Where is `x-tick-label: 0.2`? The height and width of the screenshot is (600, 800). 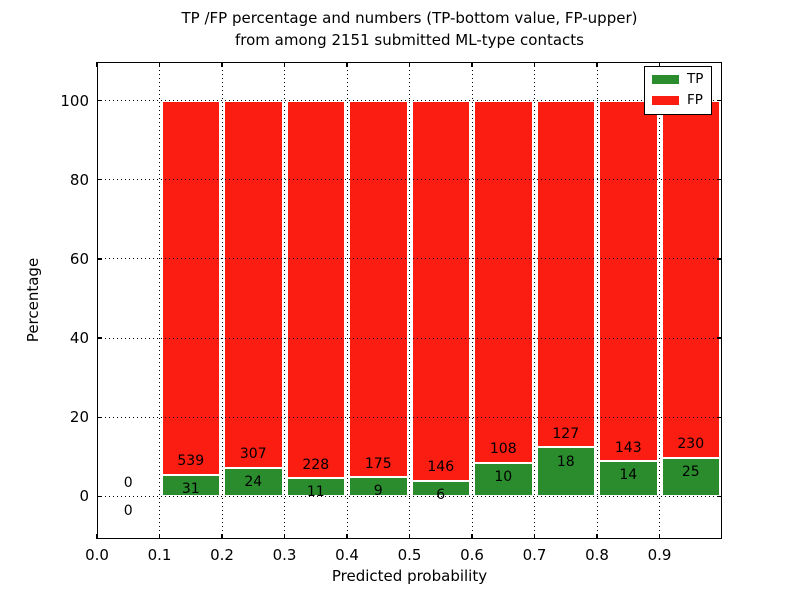 x-tick-label: 0.2 is located at coordinates (222, 555).